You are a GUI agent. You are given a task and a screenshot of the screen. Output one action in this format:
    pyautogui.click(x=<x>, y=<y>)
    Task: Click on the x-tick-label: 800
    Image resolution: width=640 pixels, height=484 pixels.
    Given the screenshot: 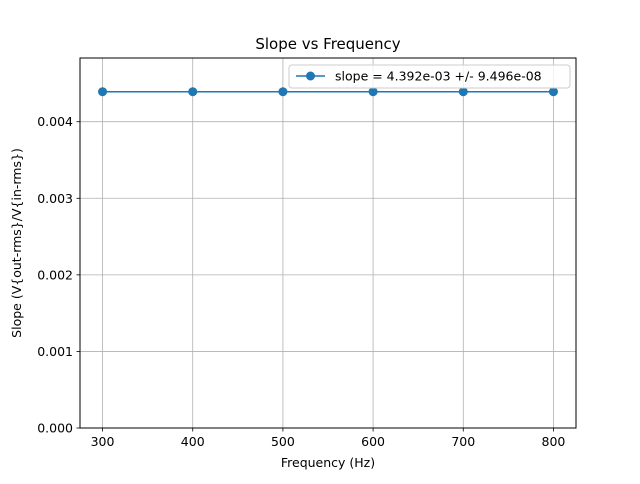 What is the action you would take?
    pyautogui.click(x=554, y=441)
    